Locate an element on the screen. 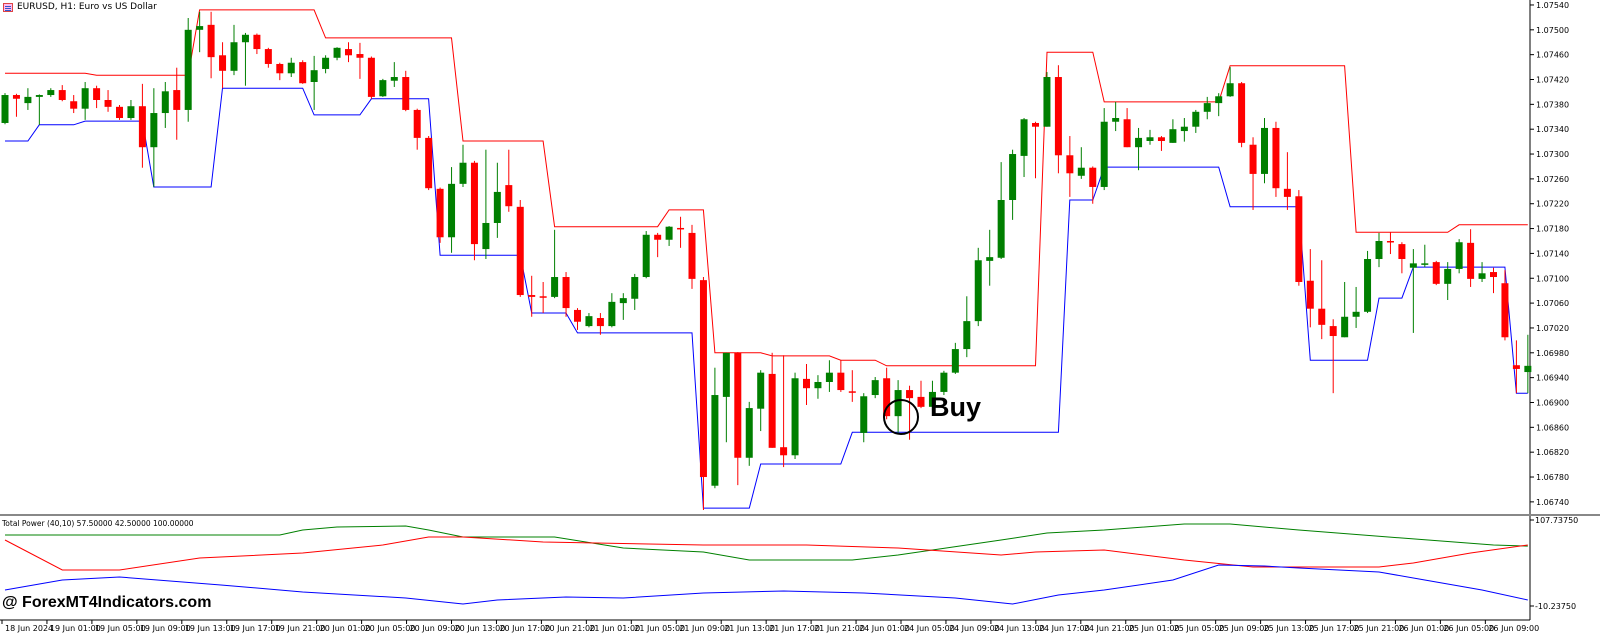 The width and height of the screenshot is (1600, 636). time-tick-label: 25 Jun 17:00 is located at coordinates (1334, 628).